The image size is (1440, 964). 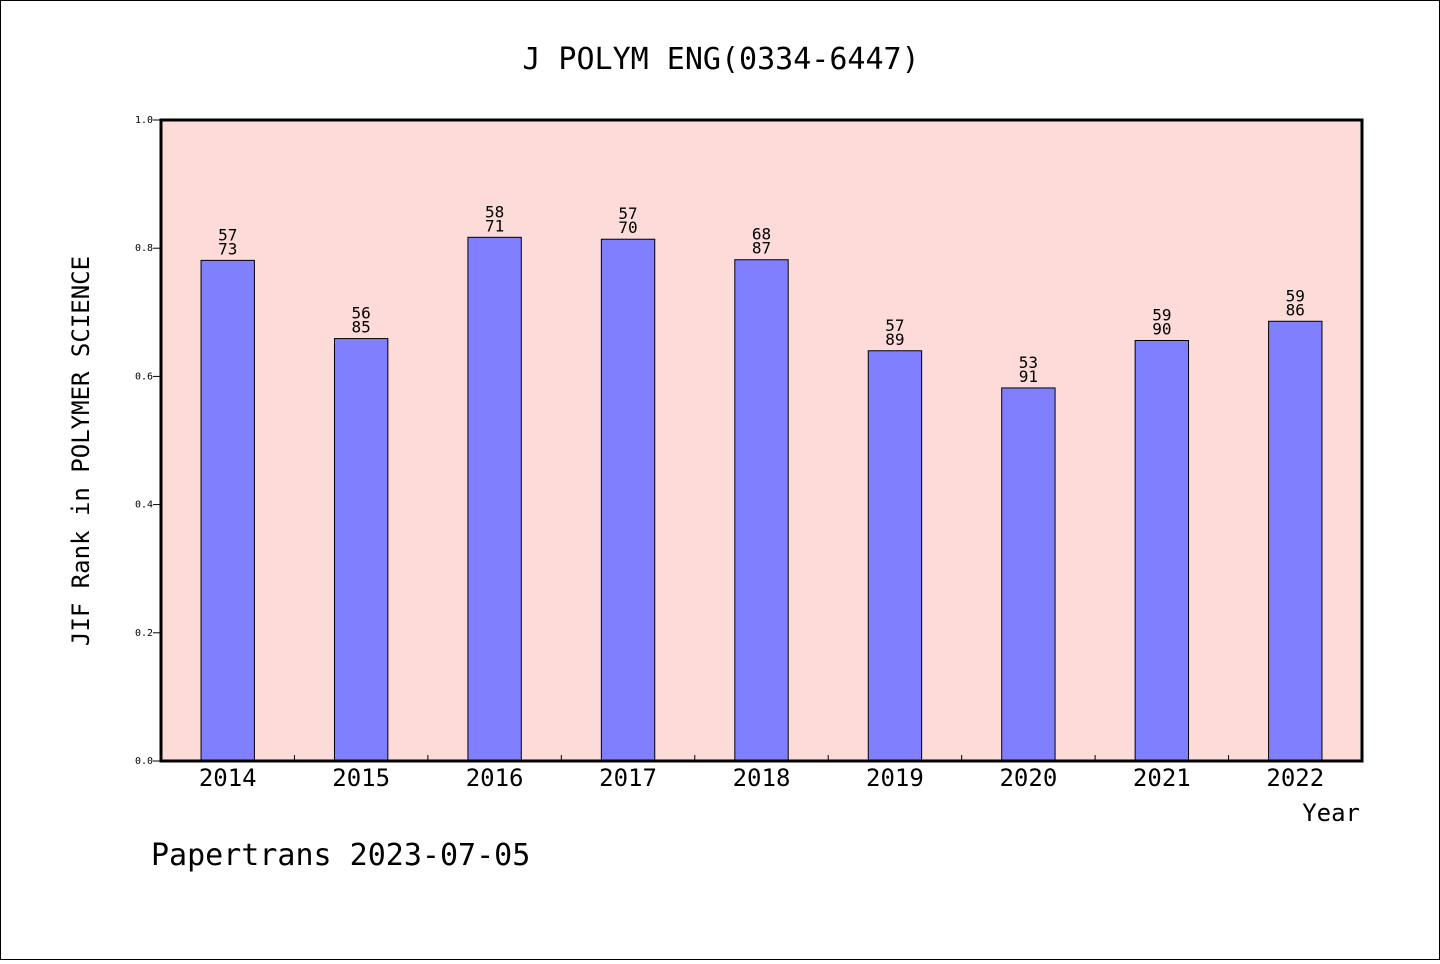 What do you see at coordinates (1162, 551) in the screenshot?
I see `bar-2021` at bounding box center [1162, 551].